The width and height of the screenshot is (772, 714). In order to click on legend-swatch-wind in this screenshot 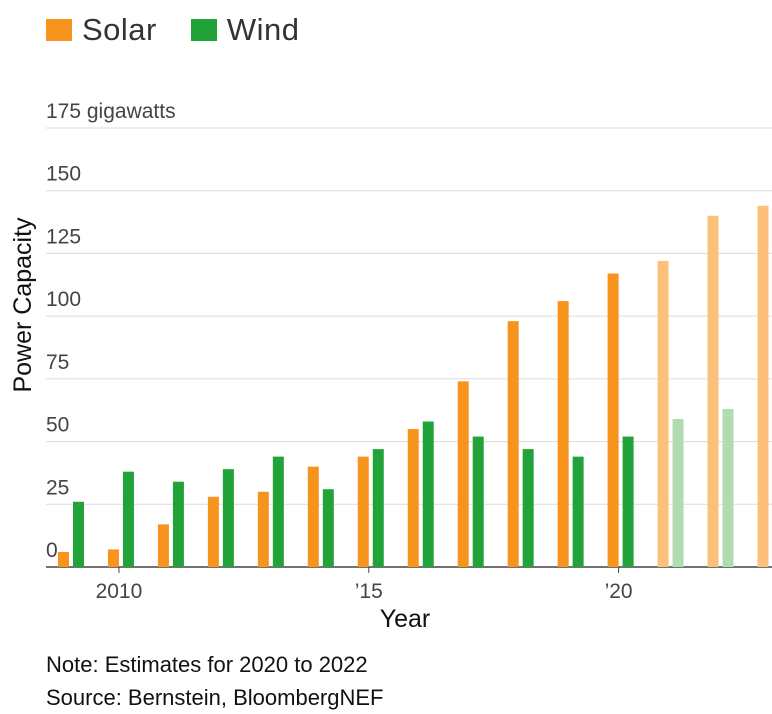, I will do `click(203, 30)`.